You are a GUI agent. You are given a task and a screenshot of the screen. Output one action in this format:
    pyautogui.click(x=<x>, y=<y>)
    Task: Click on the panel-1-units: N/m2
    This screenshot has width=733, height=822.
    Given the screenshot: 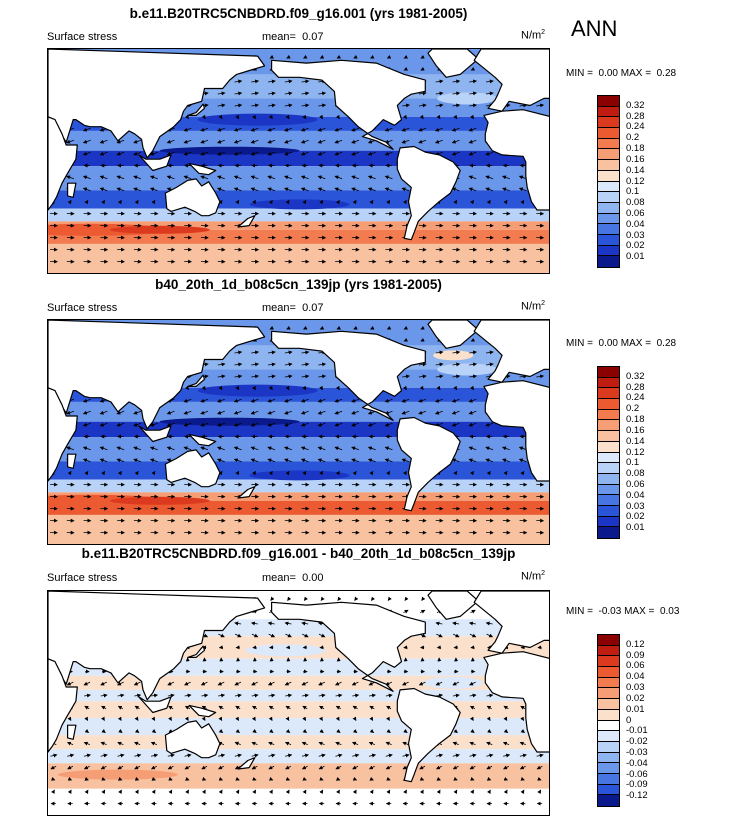 What is the action you would take?
    pyautogui.click(x=533, y=35)
    